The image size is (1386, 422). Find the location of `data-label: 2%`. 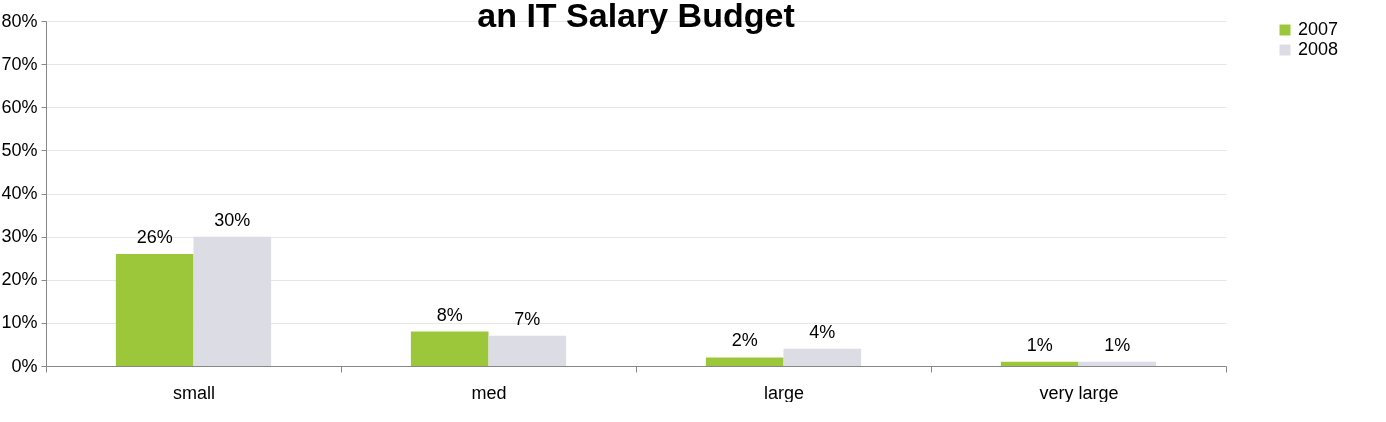

data-label: 2% is located at coordinates (744, 340).